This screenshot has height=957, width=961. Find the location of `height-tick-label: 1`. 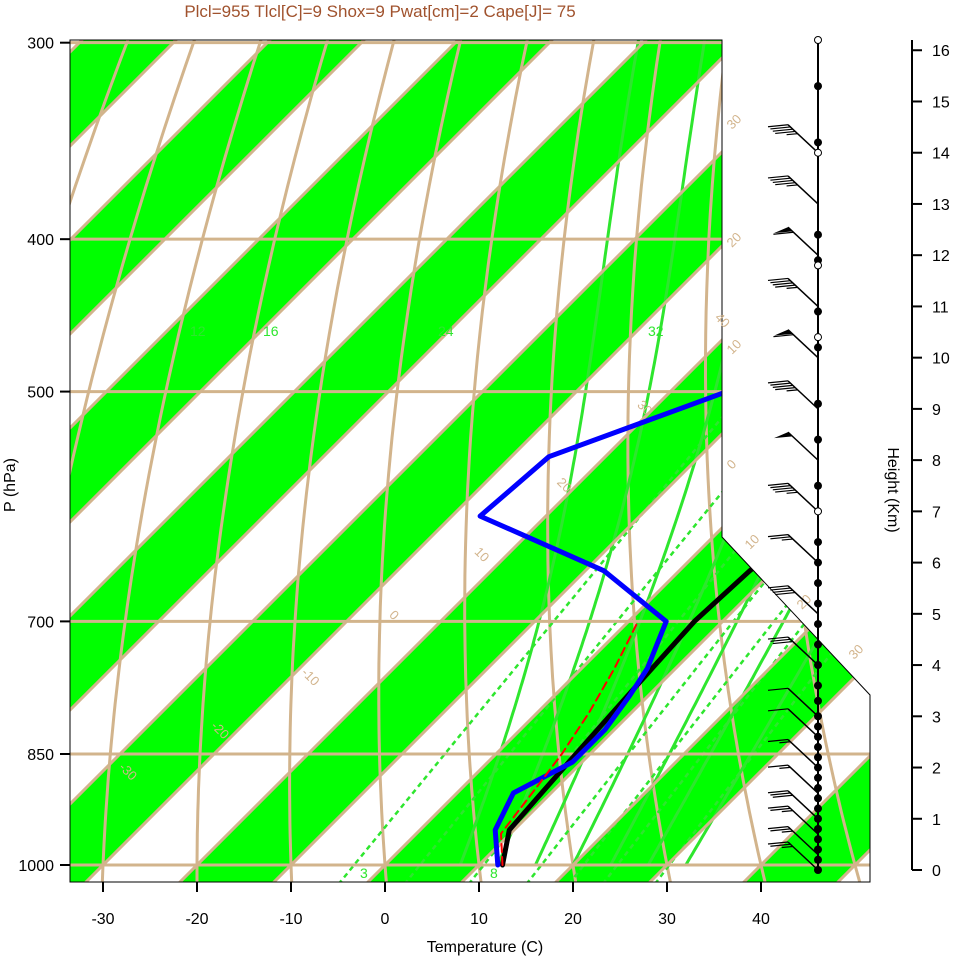

height-tick-label: 1 is located at coordinates (936, 820).